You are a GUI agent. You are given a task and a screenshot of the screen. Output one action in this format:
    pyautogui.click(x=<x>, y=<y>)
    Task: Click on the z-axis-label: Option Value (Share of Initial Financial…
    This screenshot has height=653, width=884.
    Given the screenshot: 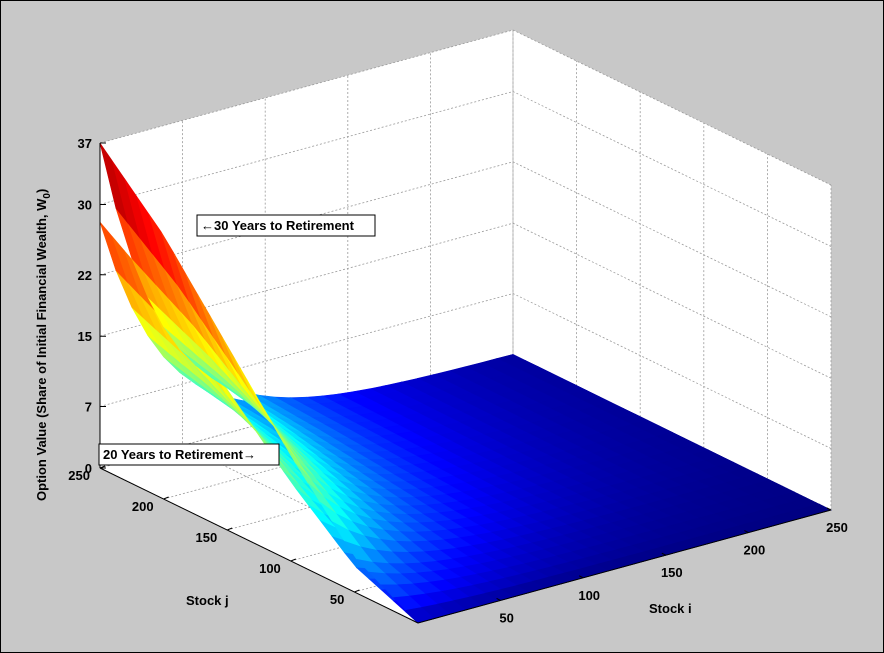 What is the action you would take?
    pyautogui.click(x=43, y=345)
    